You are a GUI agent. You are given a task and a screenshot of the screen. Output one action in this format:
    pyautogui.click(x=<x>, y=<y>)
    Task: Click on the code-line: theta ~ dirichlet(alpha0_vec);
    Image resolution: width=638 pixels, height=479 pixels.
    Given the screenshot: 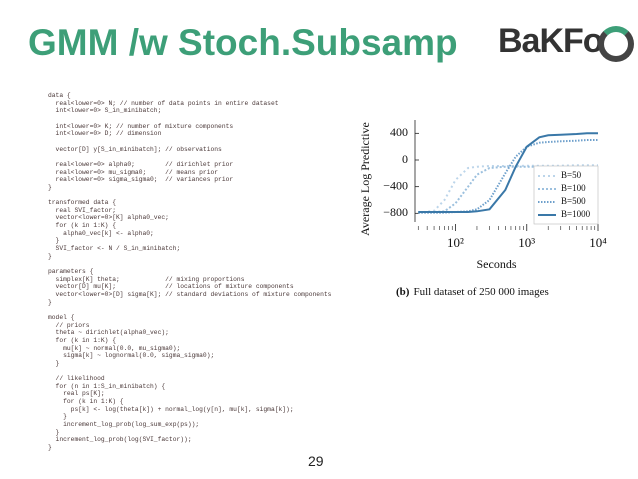 What is the action you would take?
    pyautogui.click(x=108, y=333)
    